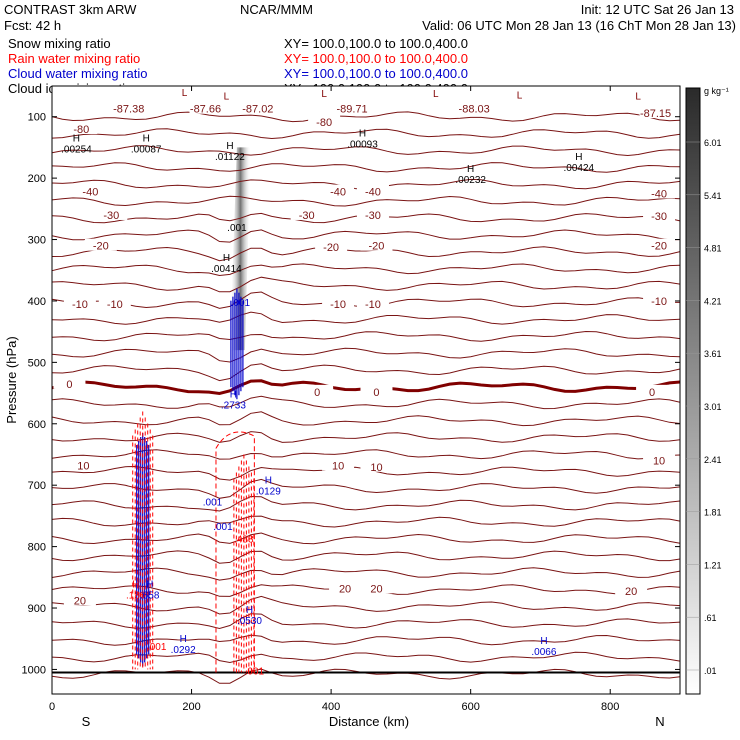  I want to click on y-tick-label: 100, so click(37, 118).